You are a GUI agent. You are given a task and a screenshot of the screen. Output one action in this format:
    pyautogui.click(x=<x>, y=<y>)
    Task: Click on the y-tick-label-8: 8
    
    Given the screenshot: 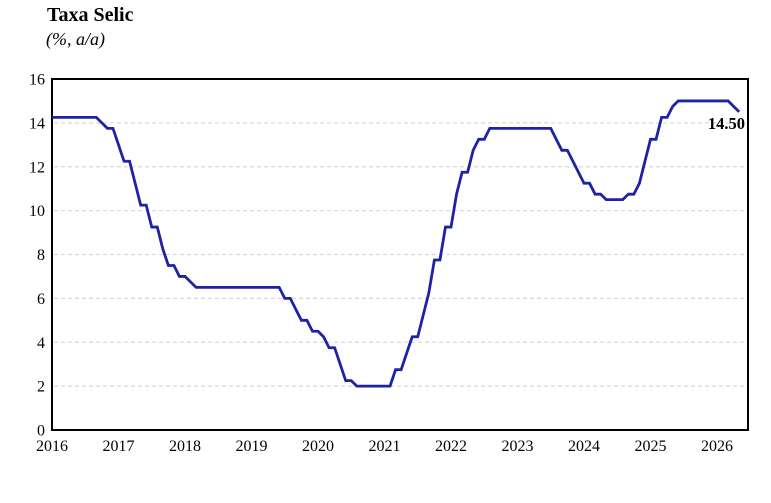 What is the action you would take?
    pyautogui.click(x=41, y=255)
    